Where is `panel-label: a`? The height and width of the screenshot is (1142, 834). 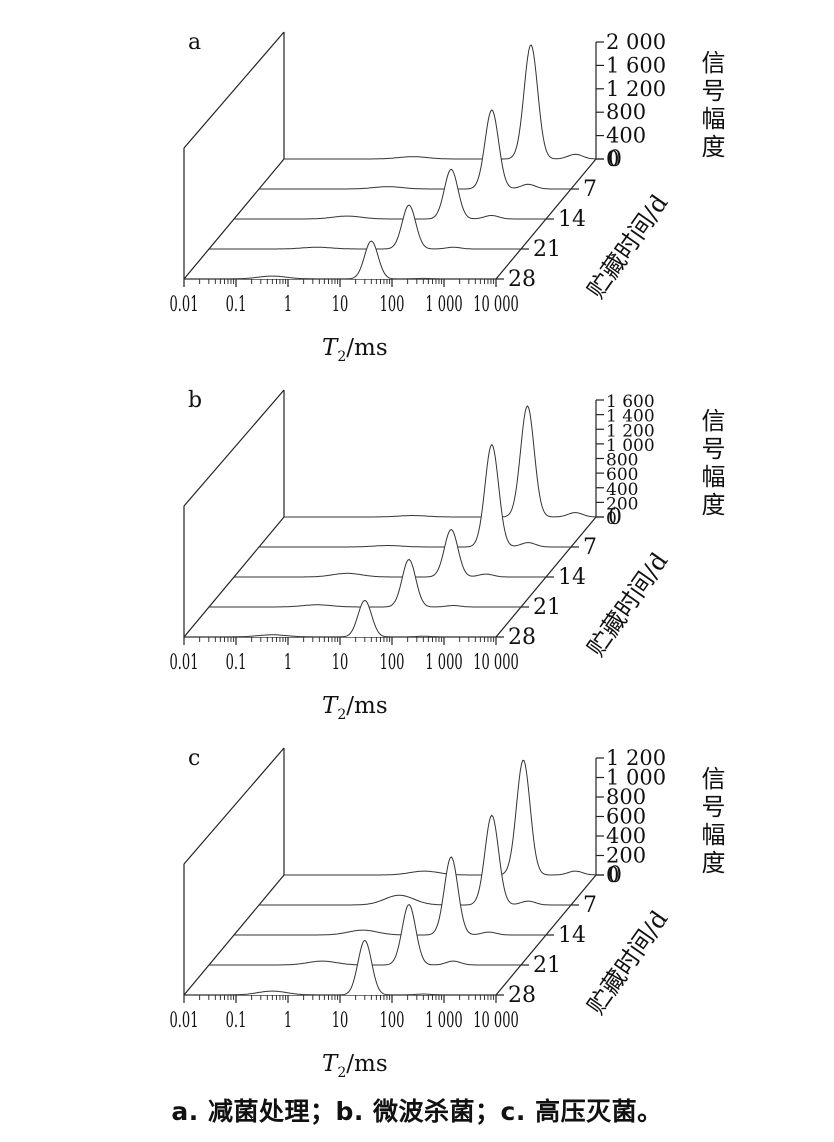
panel-label: a is located at coordinates (194, 42).